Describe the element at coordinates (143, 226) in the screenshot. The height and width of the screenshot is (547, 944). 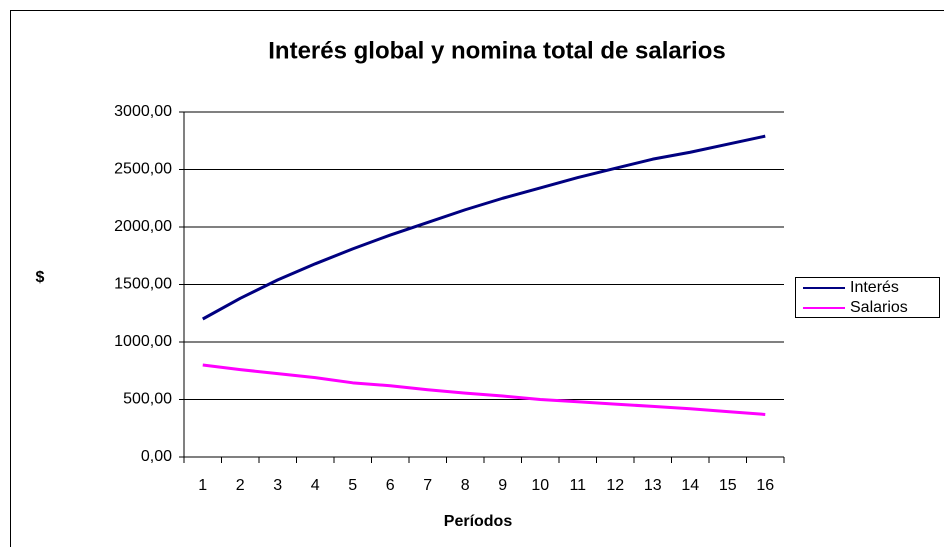
I see `y-tick-label: 2000,00` at that location.